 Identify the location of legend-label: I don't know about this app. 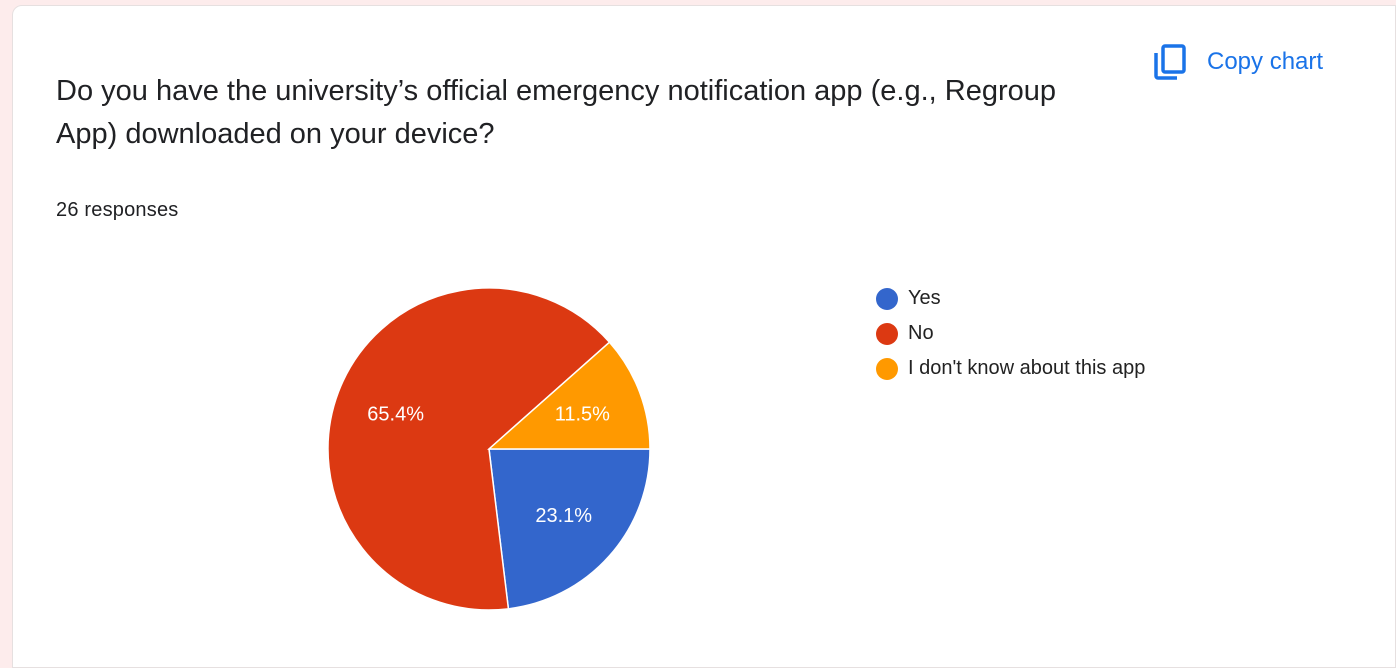
(1027, 368).